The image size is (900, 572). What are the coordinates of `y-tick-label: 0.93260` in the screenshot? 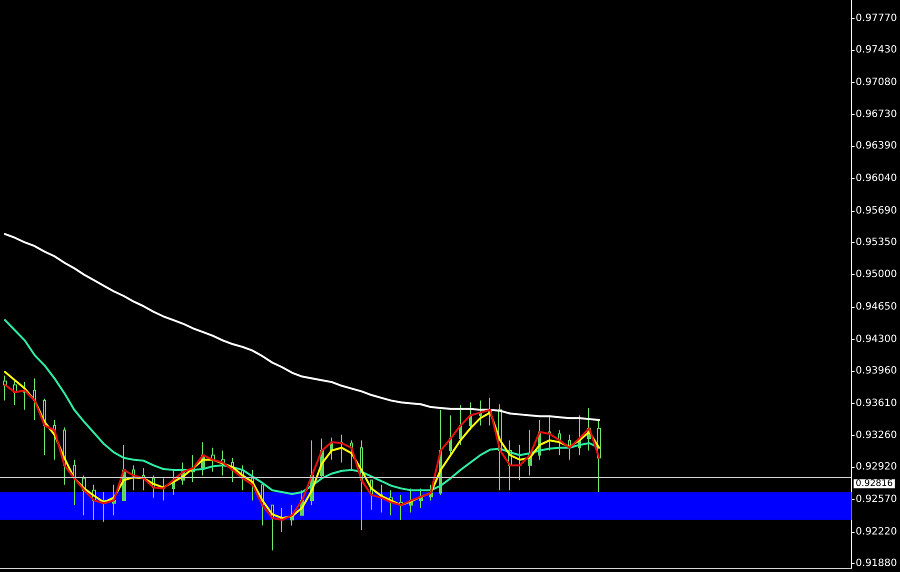 It's located at (877, 436).